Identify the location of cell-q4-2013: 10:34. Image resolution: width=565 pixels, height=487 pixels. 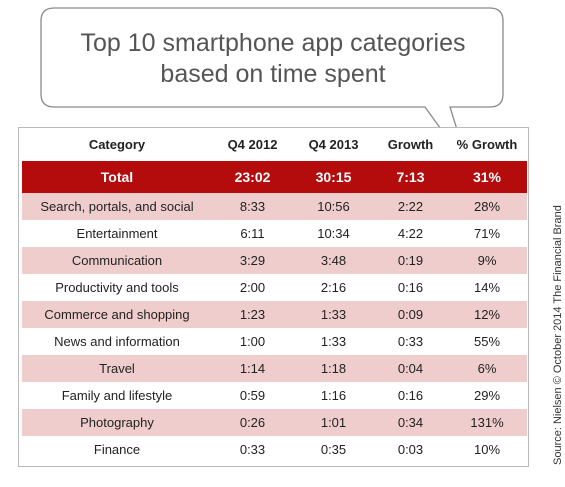
(333, 233).